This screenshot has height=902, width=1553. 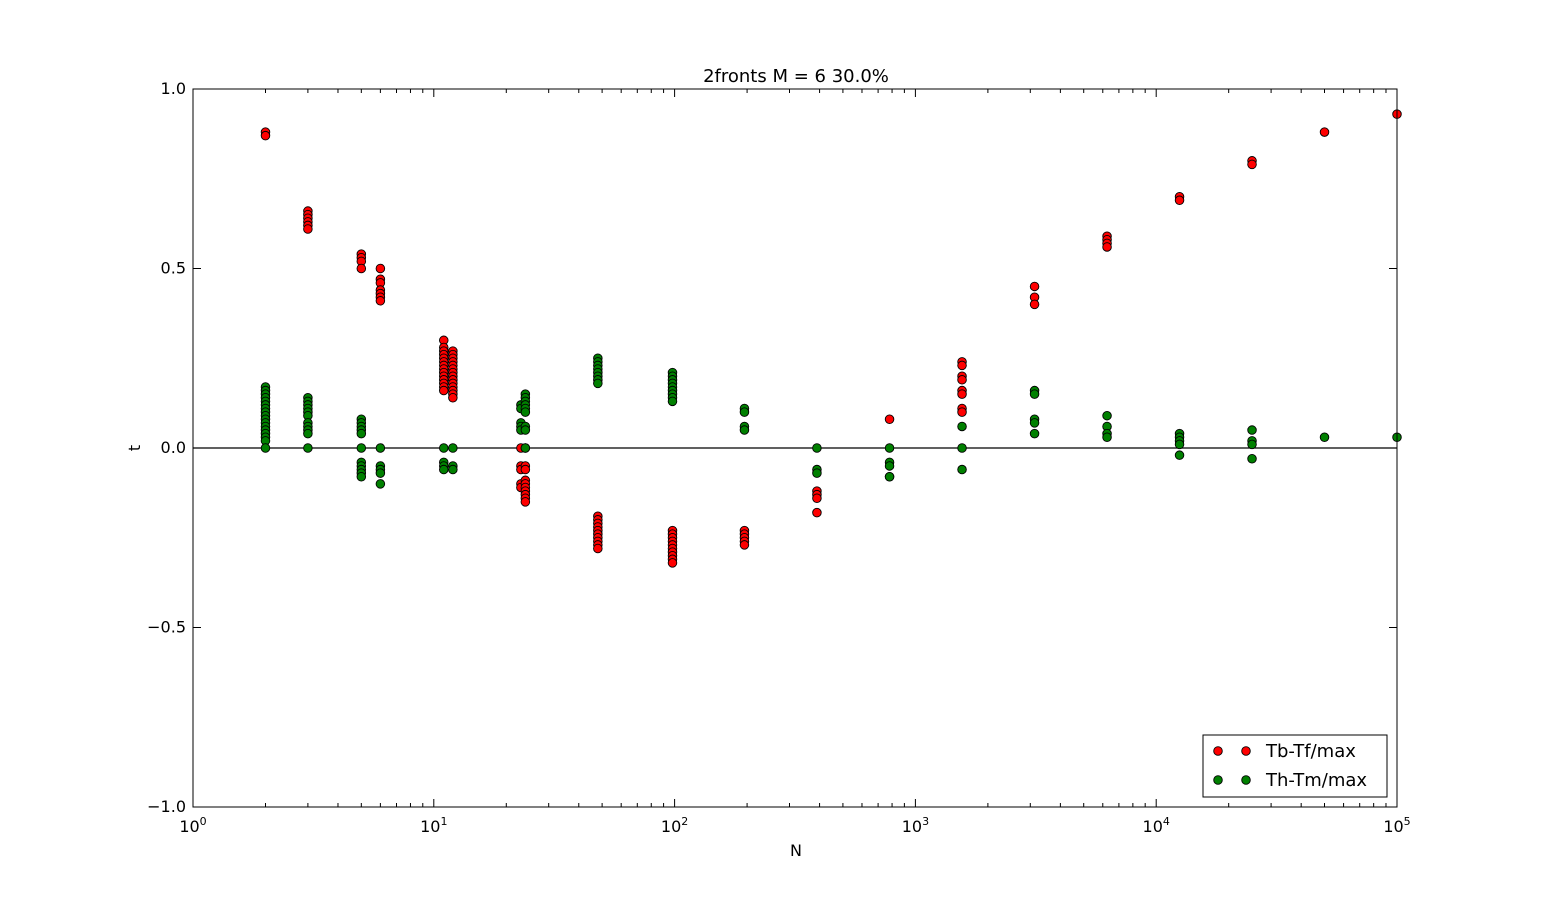 I want to click on y-tick-label: −1.0, so click(x=166, y=806).